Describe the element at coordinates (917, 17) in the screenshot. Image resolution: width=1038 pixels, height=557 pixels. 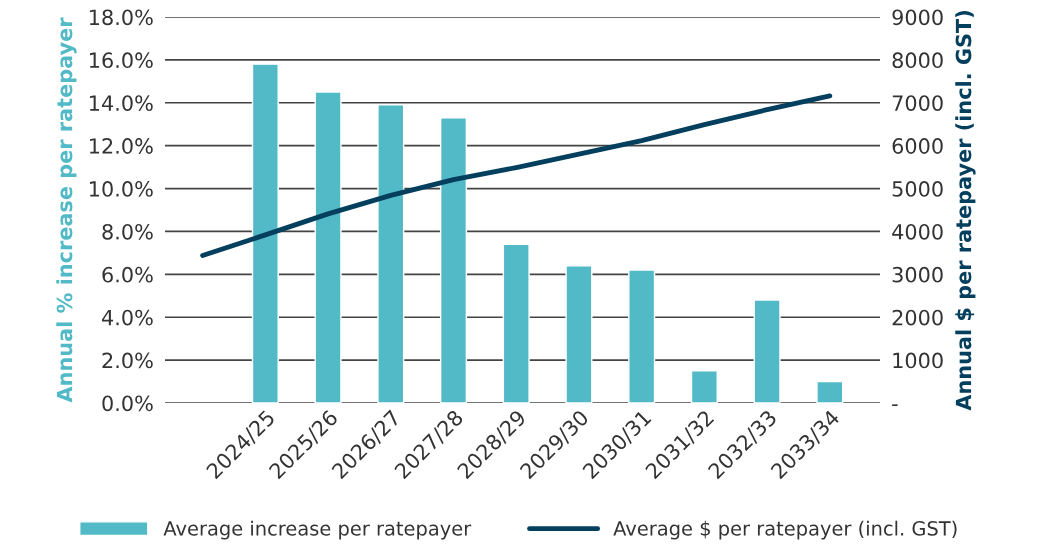
I see `y2-tick-label: 9000` at that location.